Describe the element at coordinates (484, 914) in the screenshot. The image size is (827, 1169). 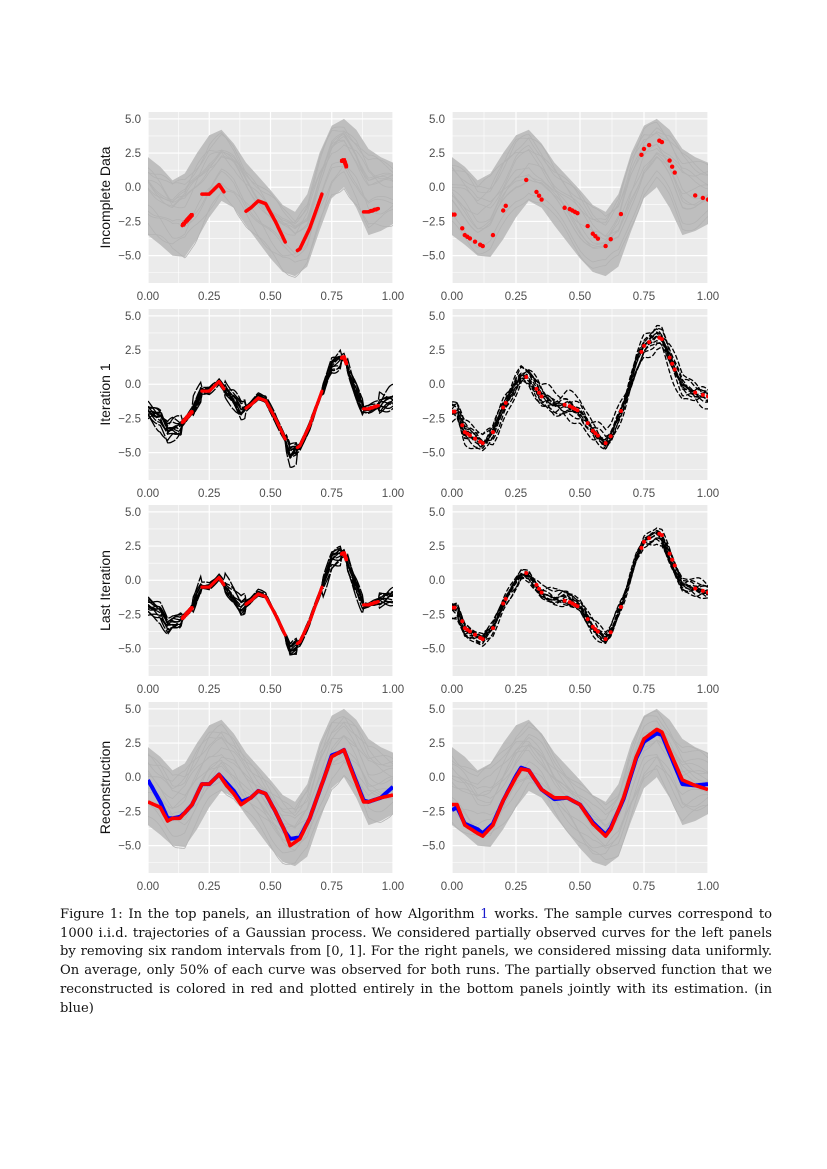
I see `algorithm-reference-link: 1` at that location.